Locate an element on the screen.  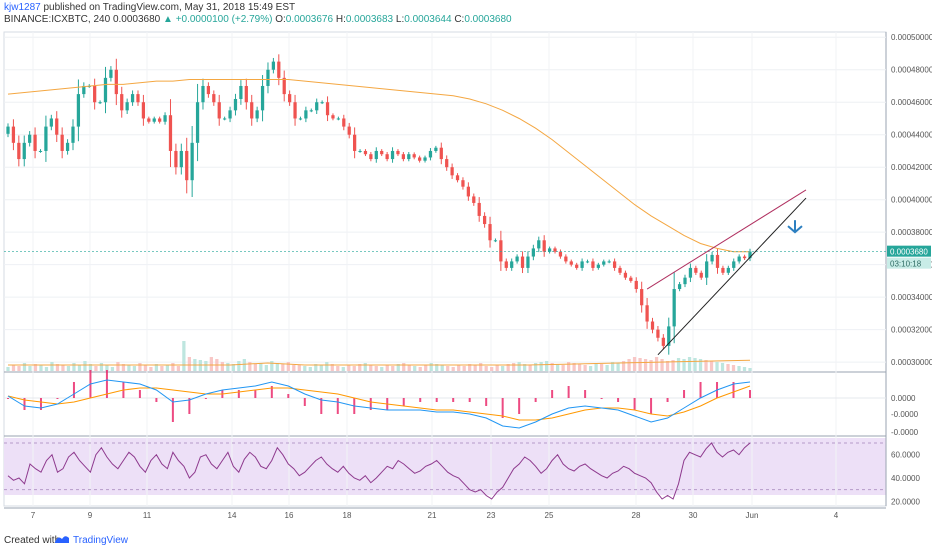
last-price-label: 0.0003680 is located at coordinates (909, 252).